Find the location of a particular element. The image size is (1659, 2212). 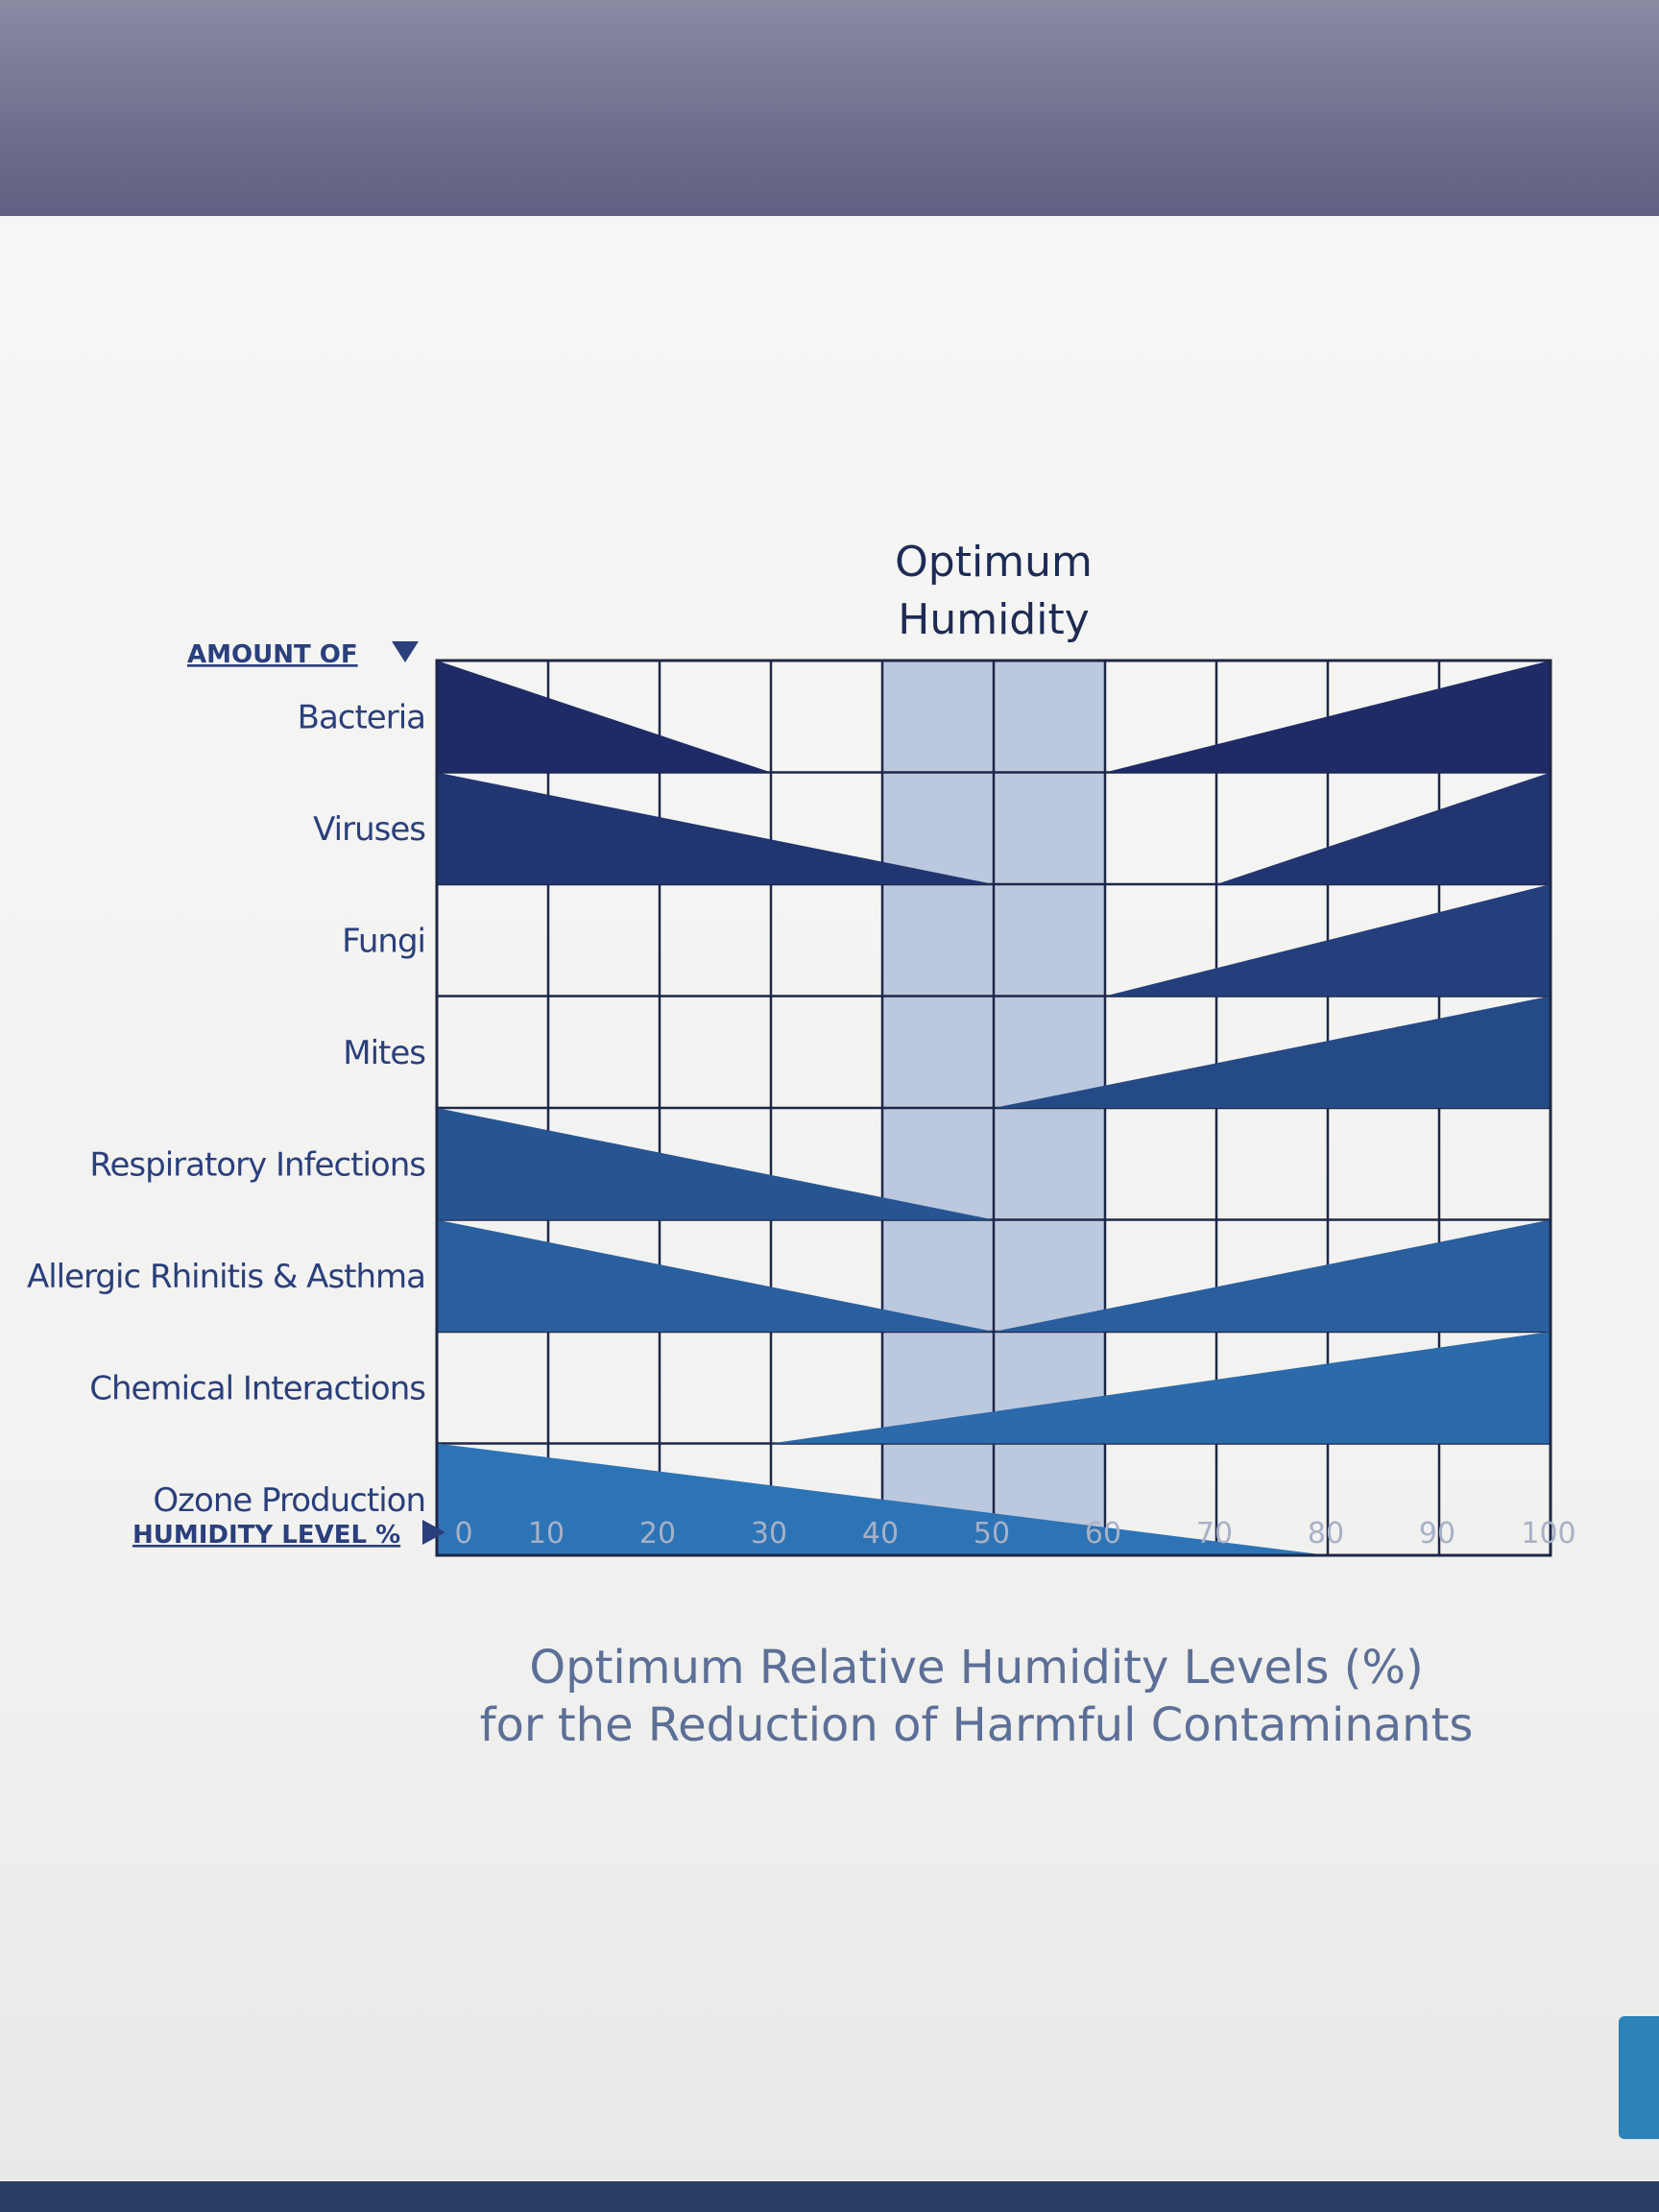

row-label-viruses: Viruses is located at coordinates (369, 829).